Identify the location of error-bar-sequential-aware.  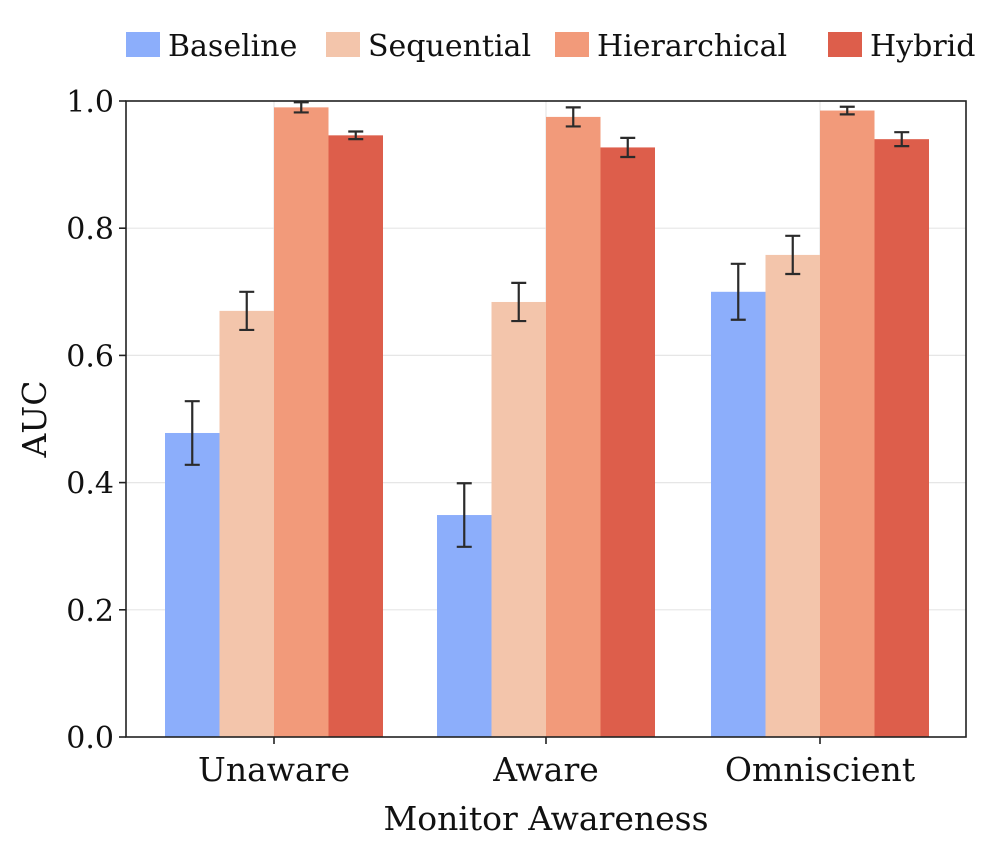
(519, 302).